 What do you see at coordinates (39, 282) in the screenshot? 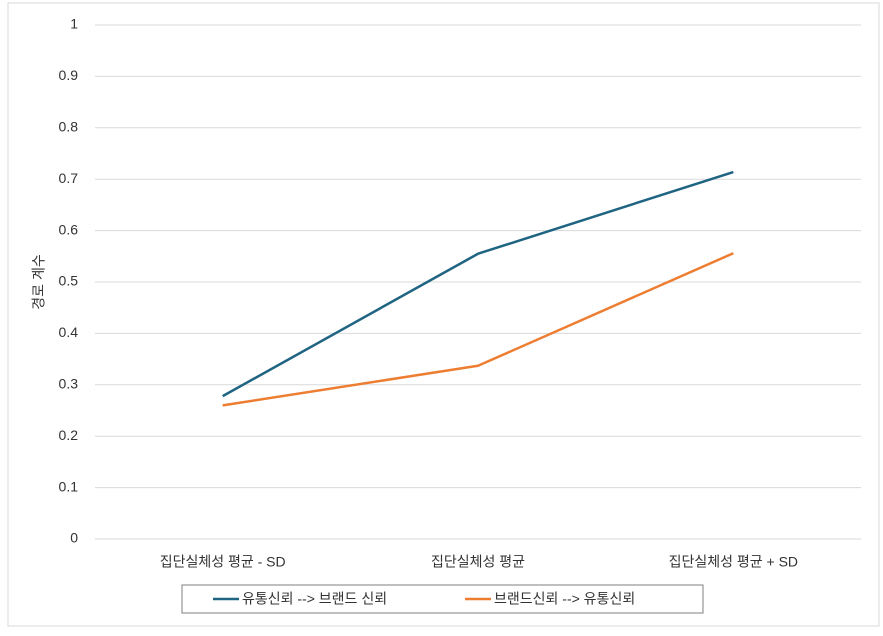
I see `y-axis-title: 경로 계수` at bounding box center [39, 282].